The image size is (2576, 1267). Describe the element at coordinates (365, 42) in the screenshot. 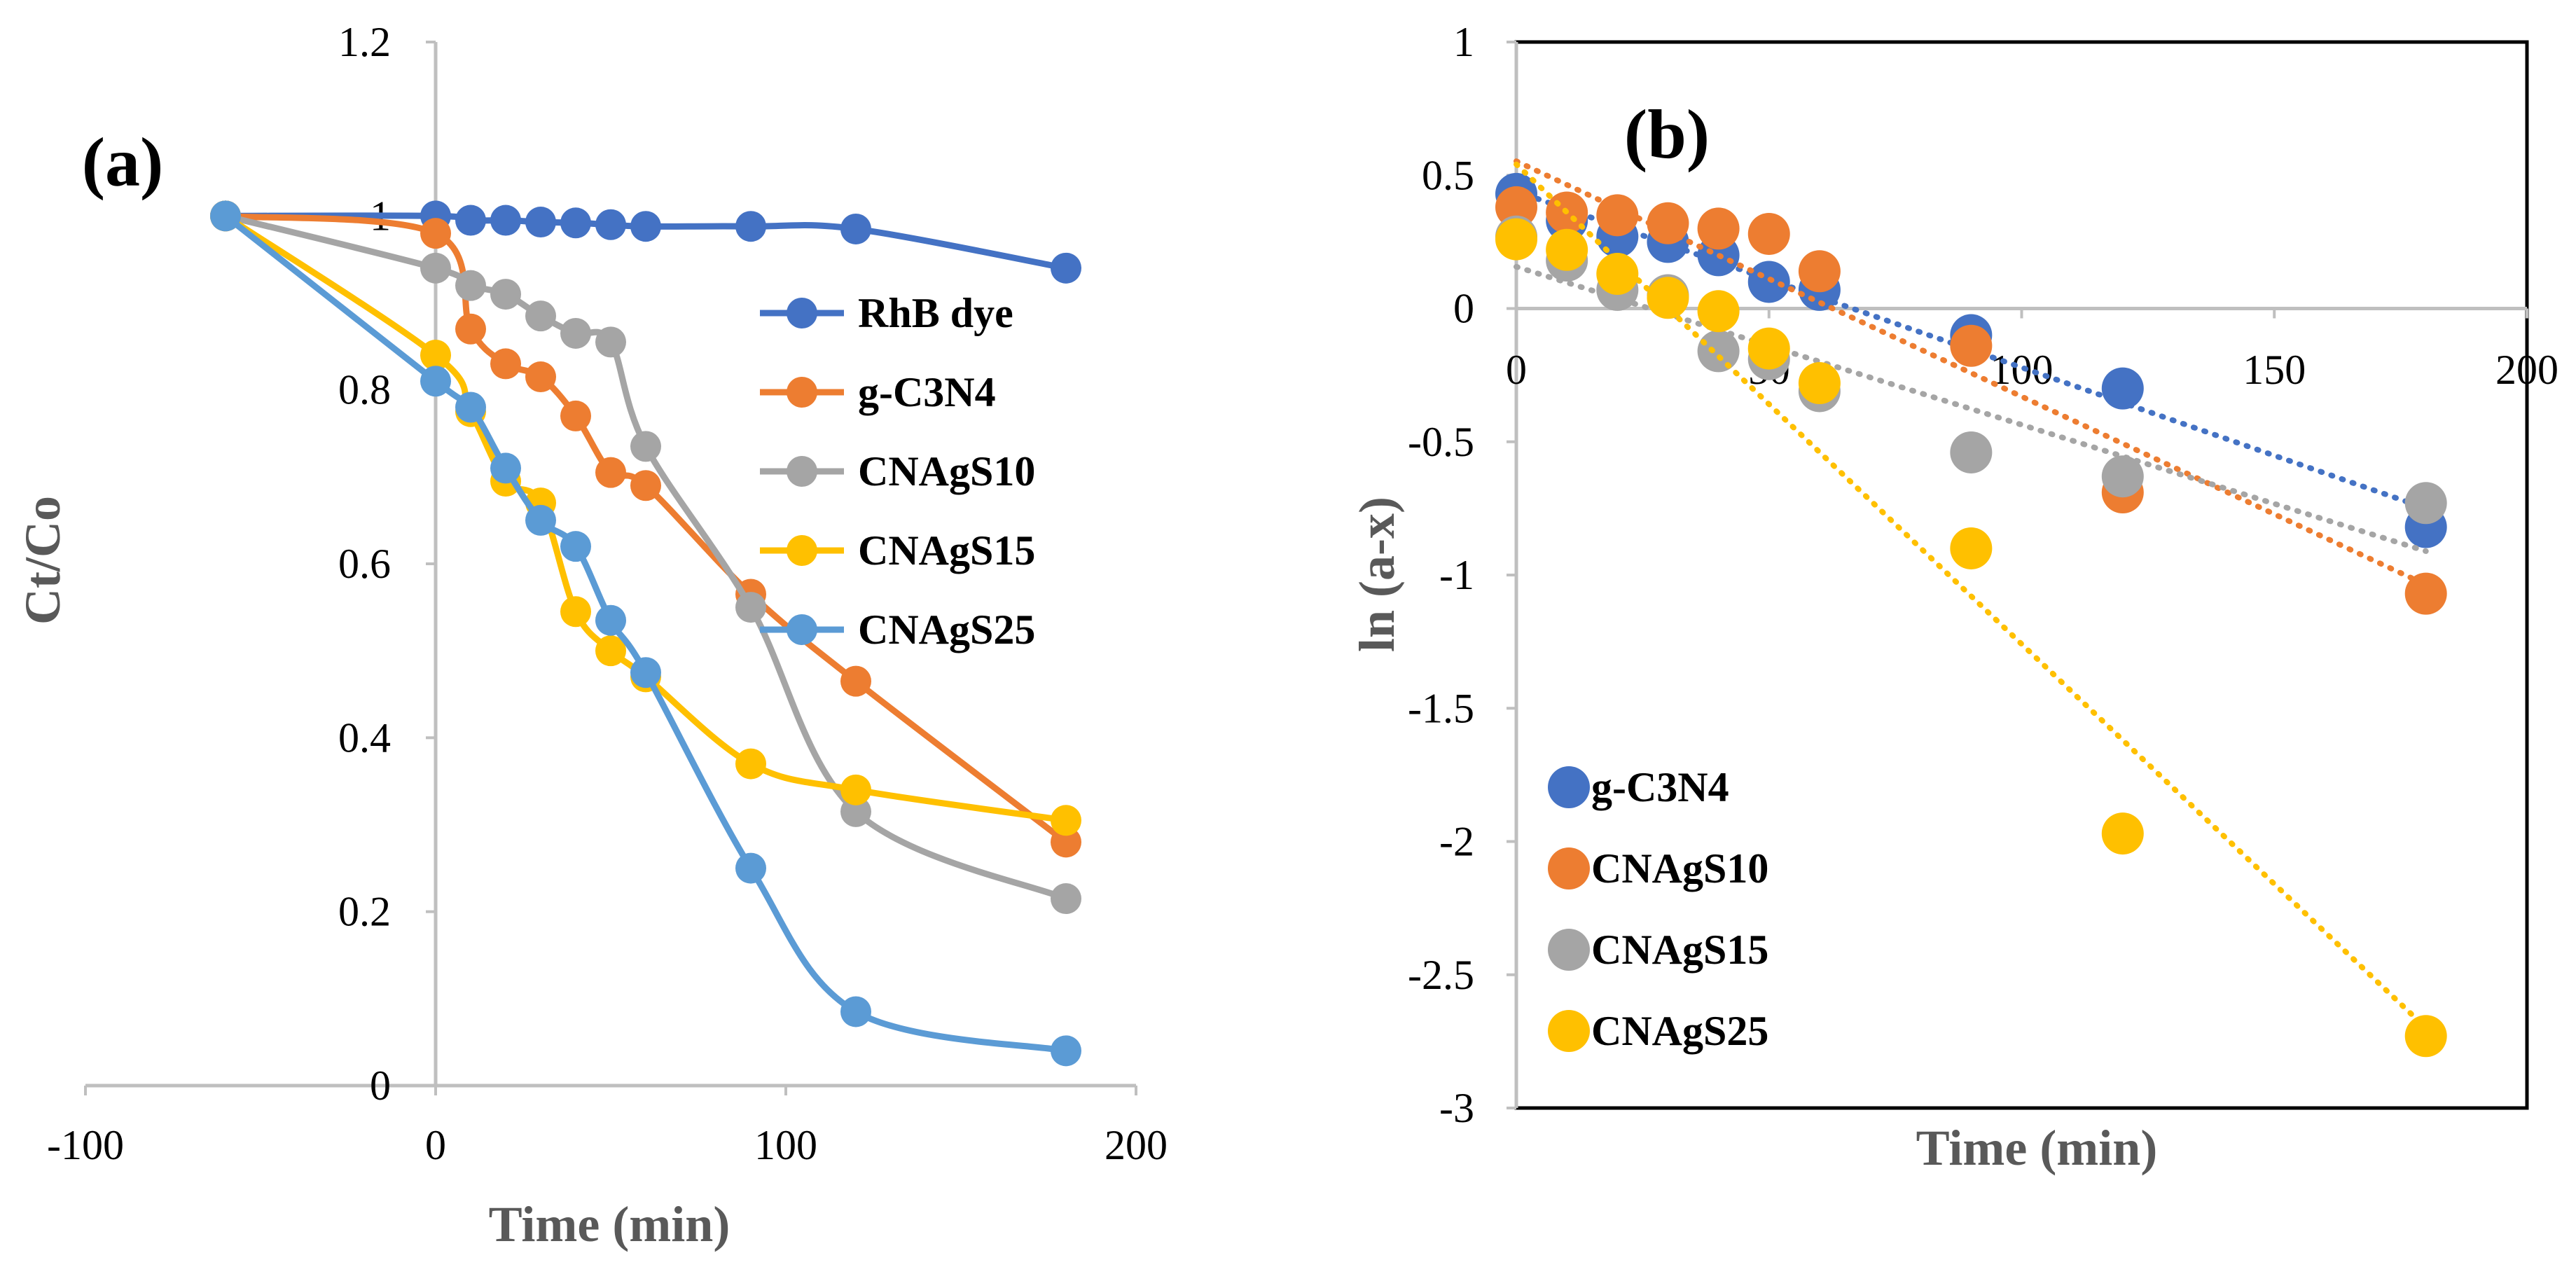

I see `y-tick-label: 1.2` at that location.